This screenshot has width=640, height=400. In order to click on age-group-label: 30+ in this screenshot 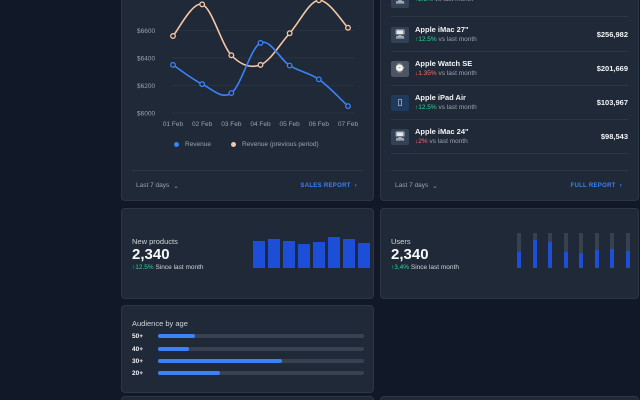, I will do `click(138, 361)`.